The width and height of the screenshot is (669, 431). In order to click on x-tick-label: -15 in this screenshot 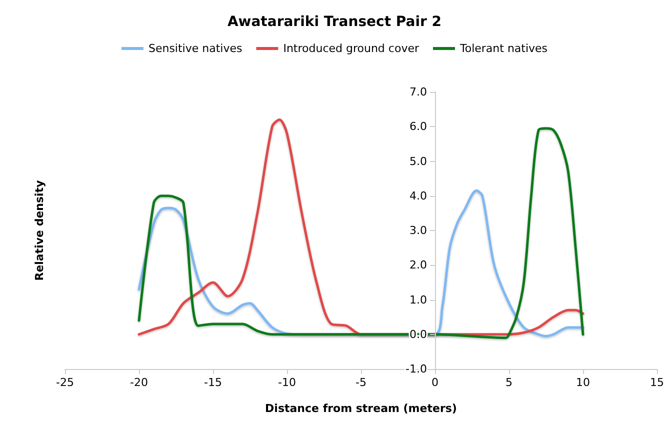, I will do `click(213, 382)`.